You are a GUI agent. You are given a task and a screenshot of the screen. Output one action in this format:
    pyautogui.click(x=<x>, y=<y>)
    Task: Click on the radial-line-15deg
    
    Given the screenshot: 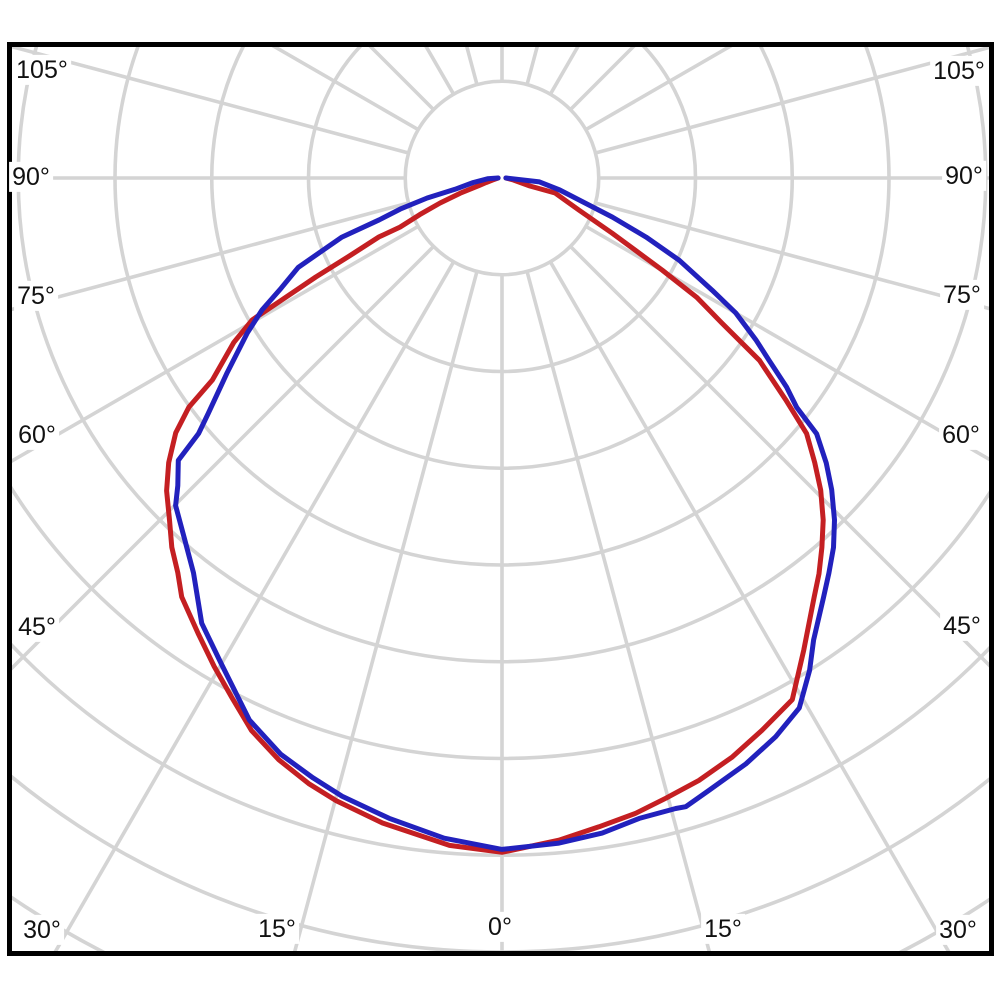 What is the action you would take?
    pyautogui.click(x=618, y=611)
    